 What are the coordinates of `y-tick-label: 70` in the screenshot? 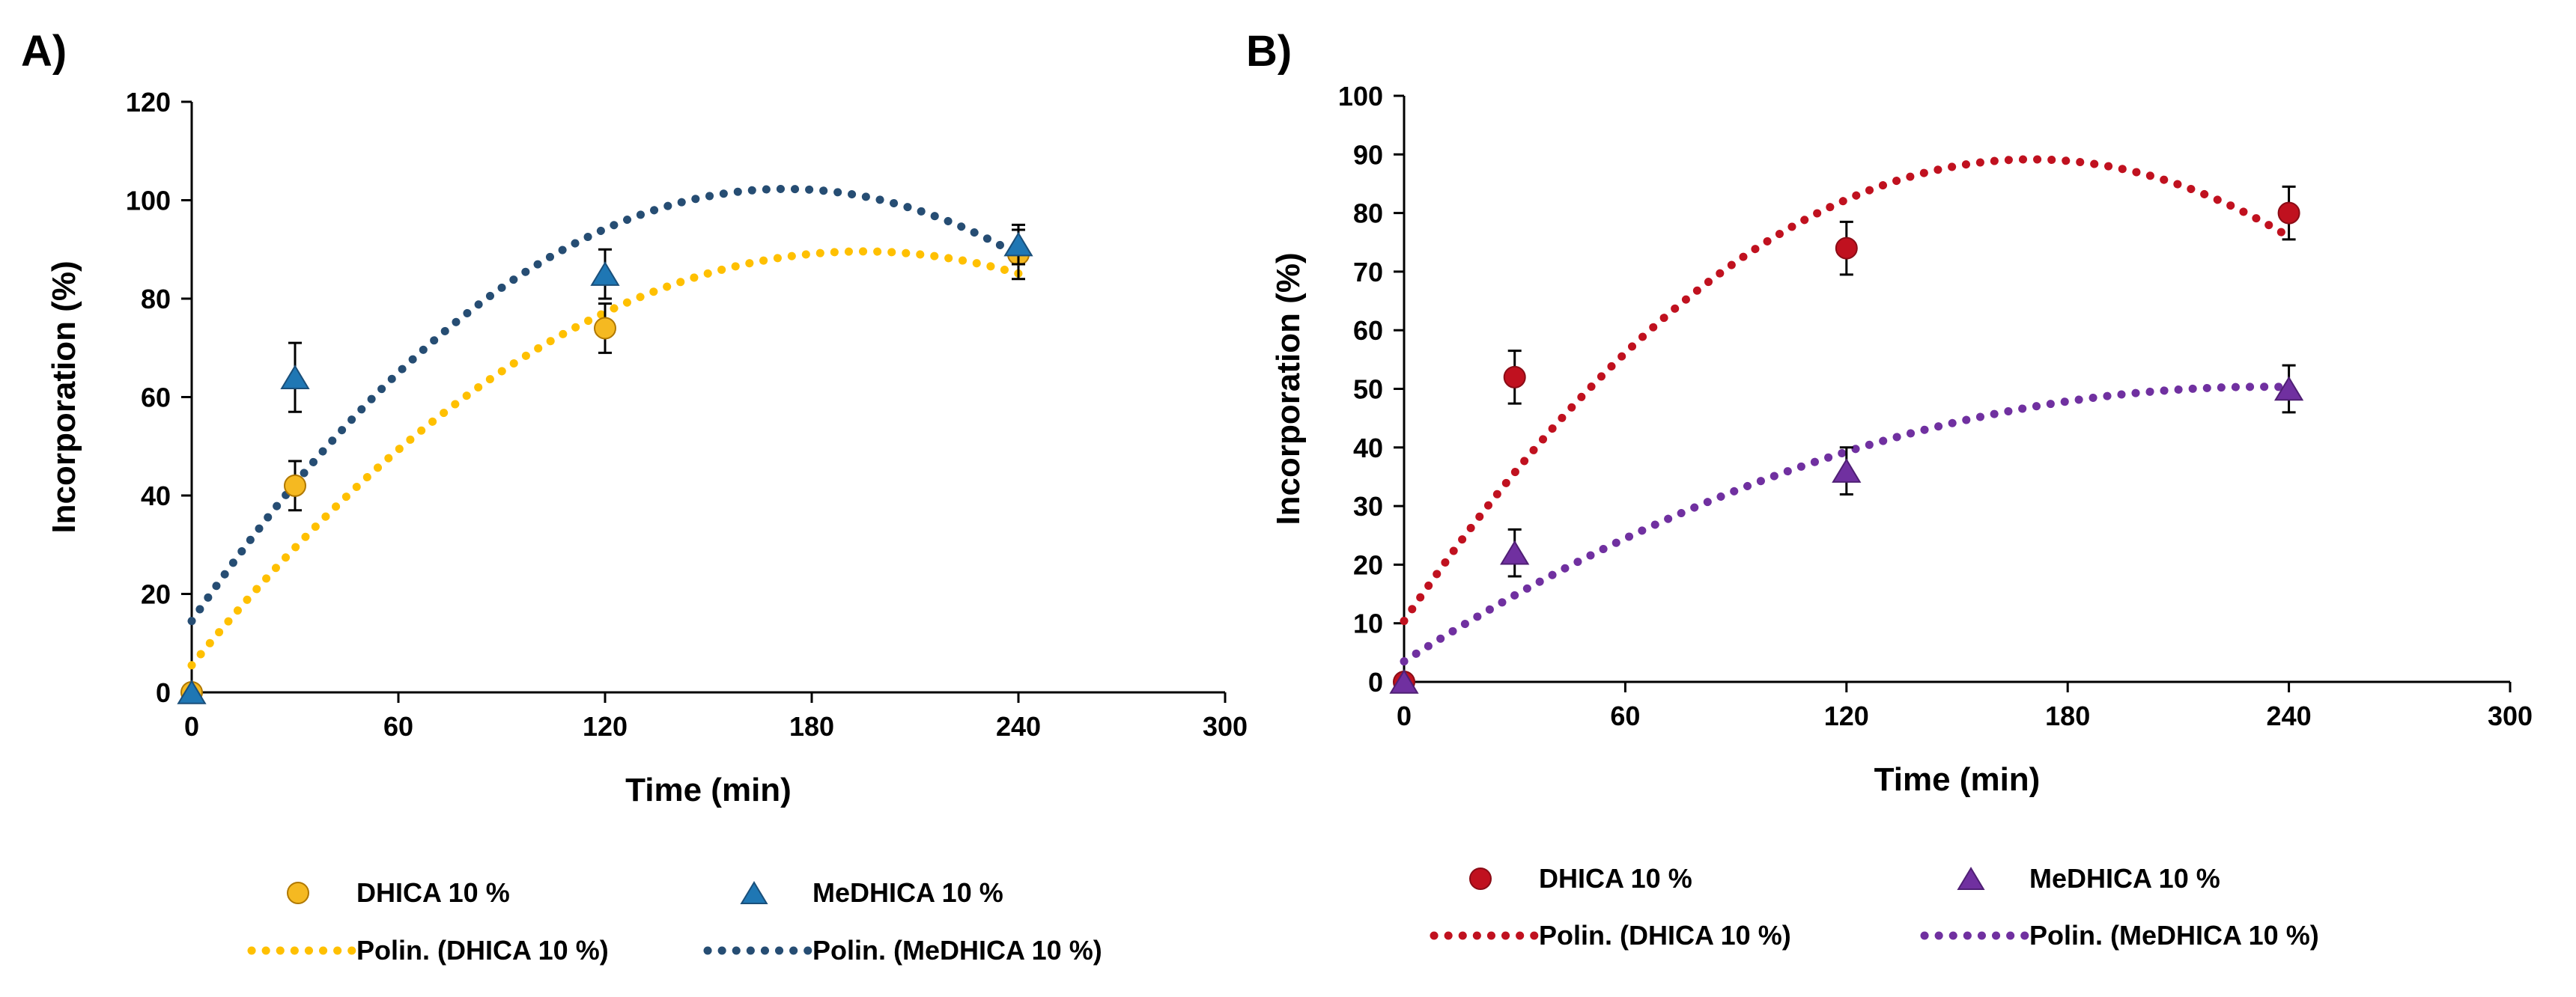 It's located at (1368, 272).